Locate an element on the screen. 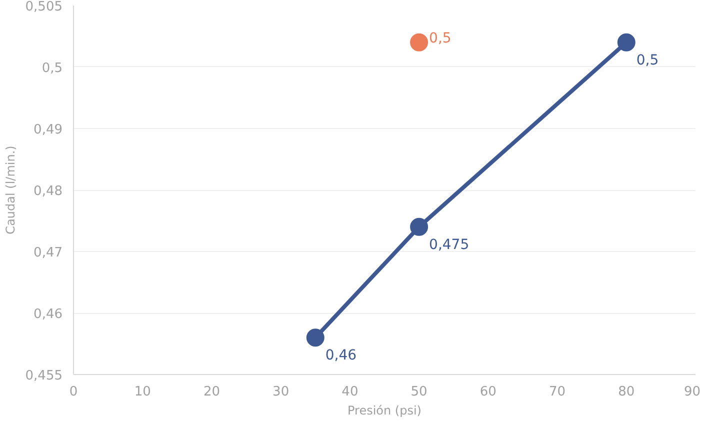  x-tick-label: 10 is located at coordinates (142, 392).